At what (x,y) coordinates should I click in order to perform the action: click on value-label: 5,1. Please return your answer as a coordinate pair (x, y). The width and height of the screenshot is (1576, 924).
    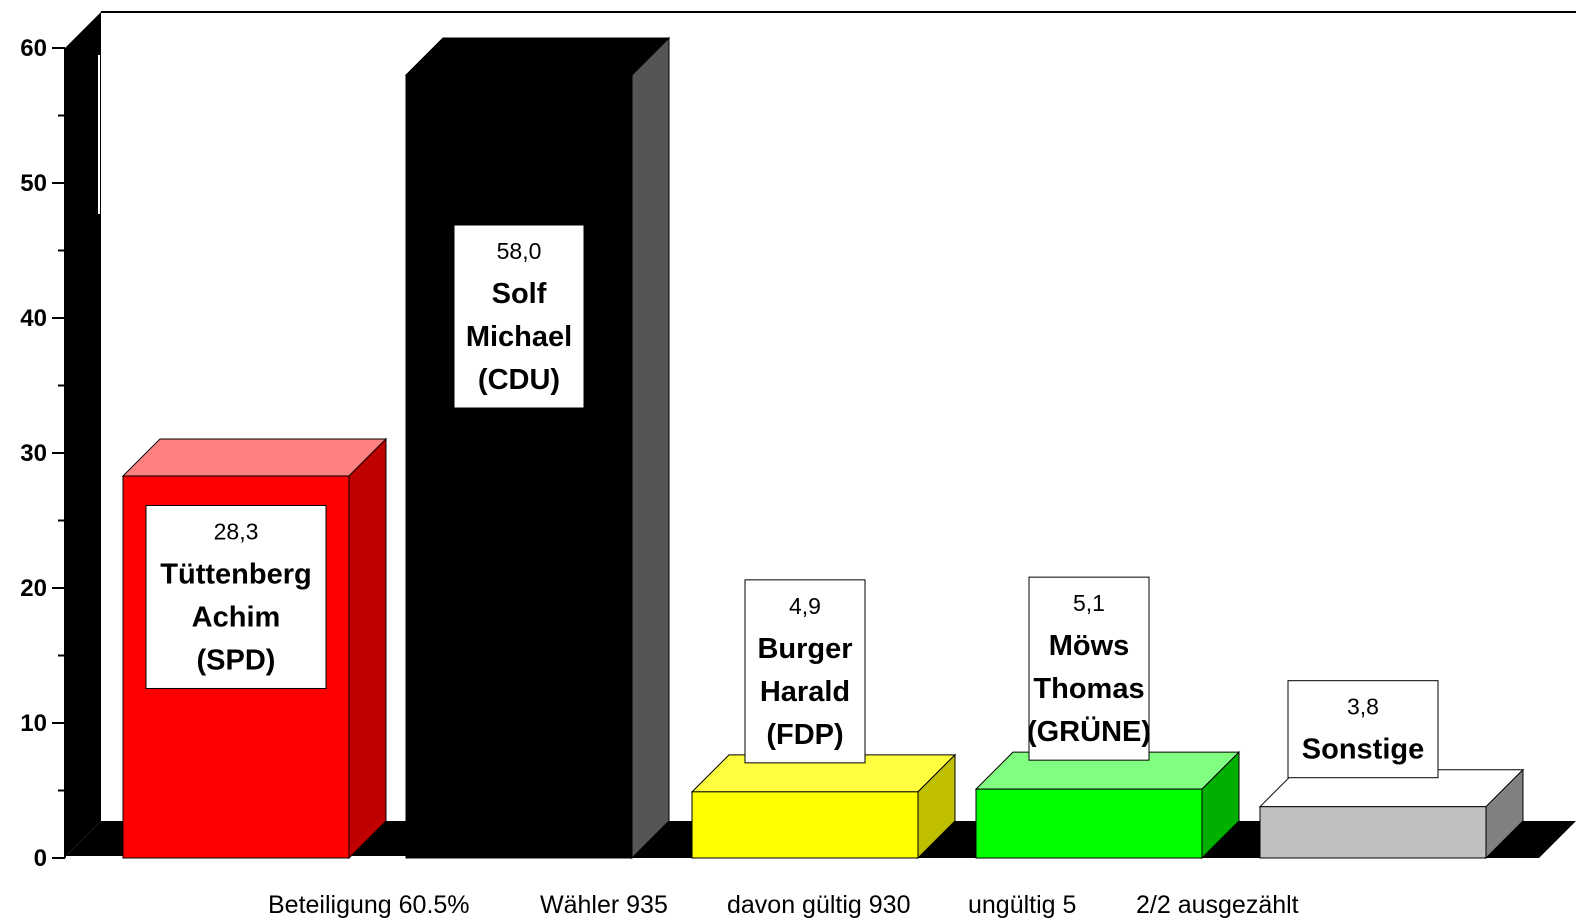
    Looking at the image, I should click on (1089, 603).